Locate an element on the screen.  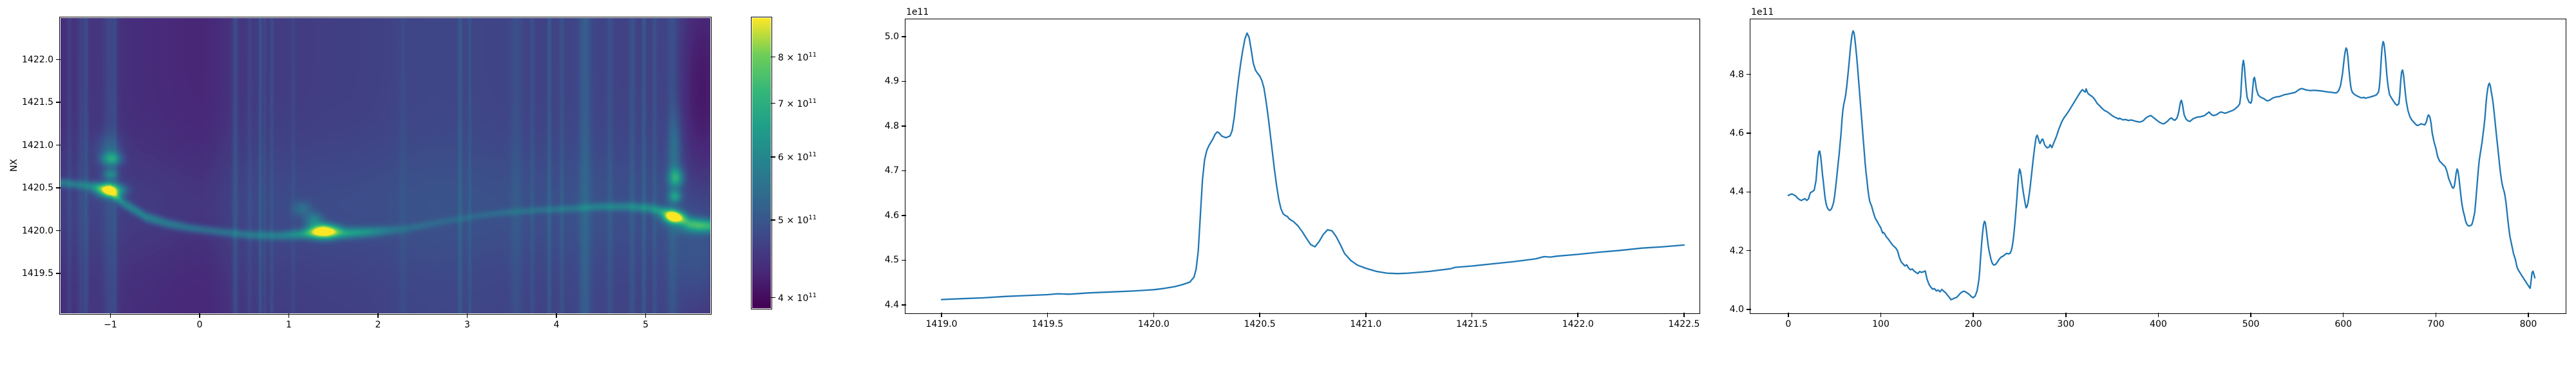
x-tick-label: 800 is located at coordinates (2528, 324).